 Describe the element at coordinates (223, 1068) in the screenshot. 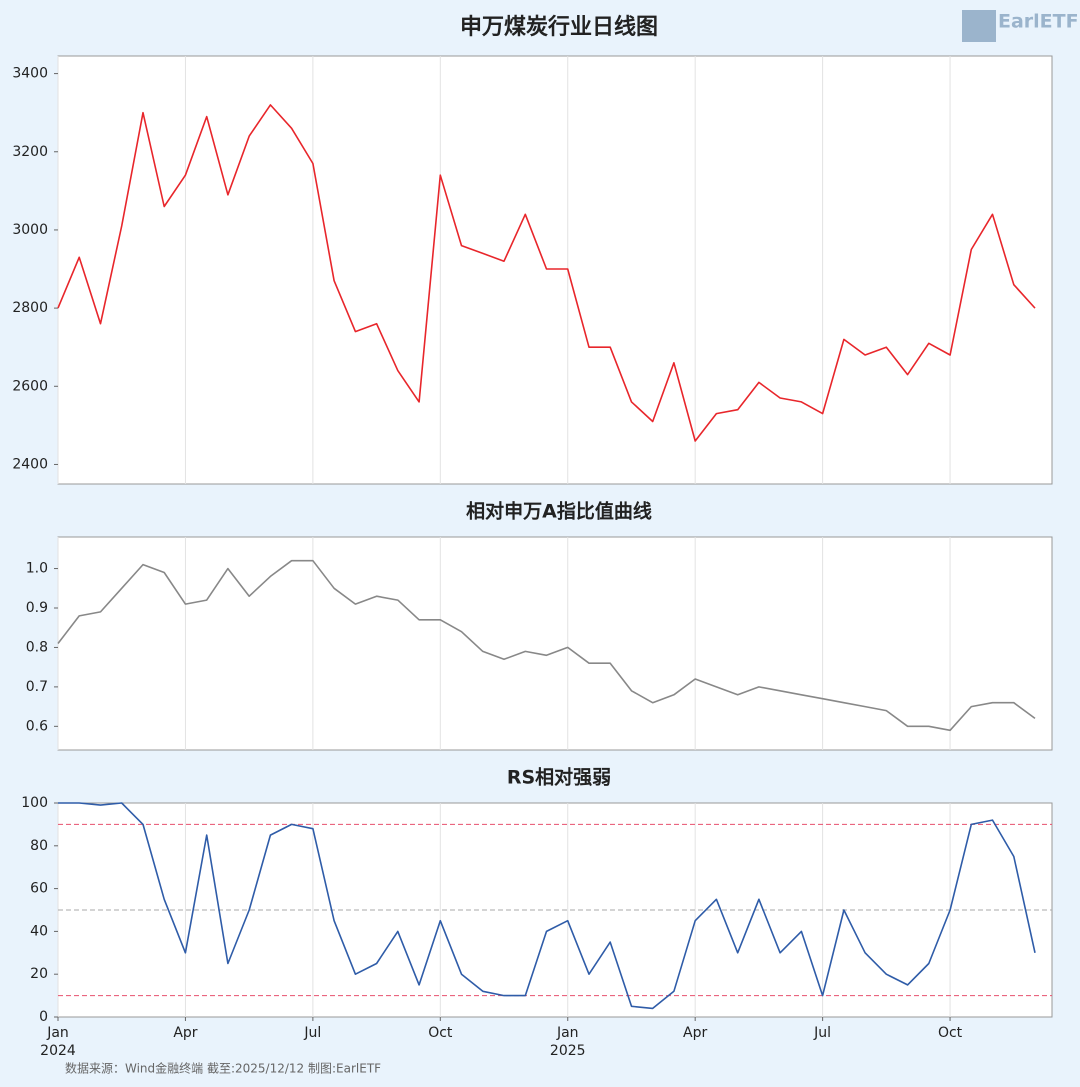

I see `source-note: 数据来源：Wind金融终端 截至:2025/12/12 制图:EarlETF` at that location.